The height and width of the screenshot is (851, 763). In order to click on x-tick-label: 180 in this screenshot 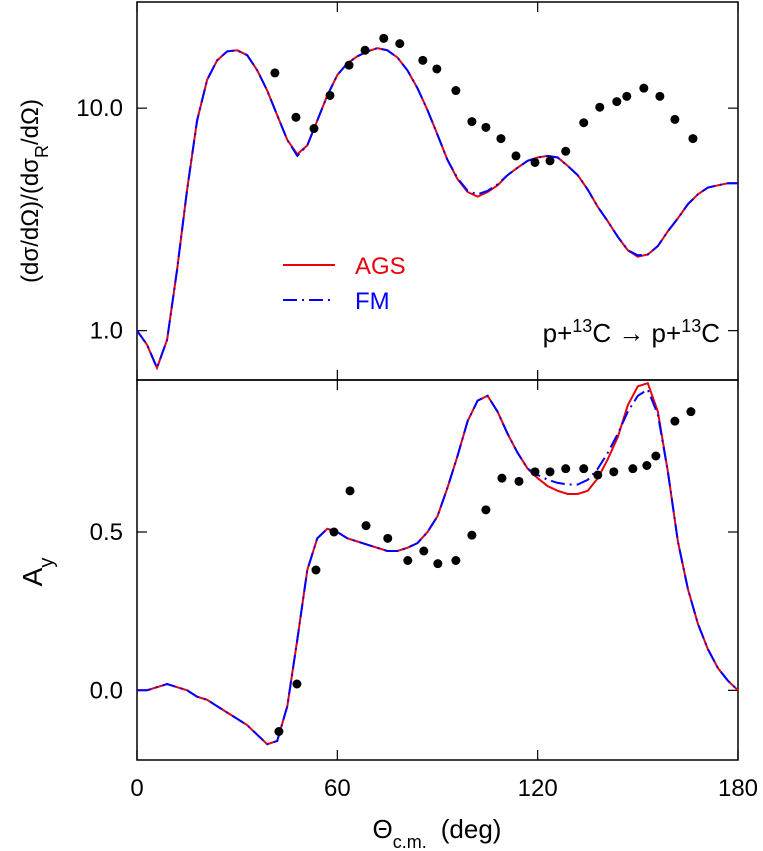, I will do `click(738, 788)`.